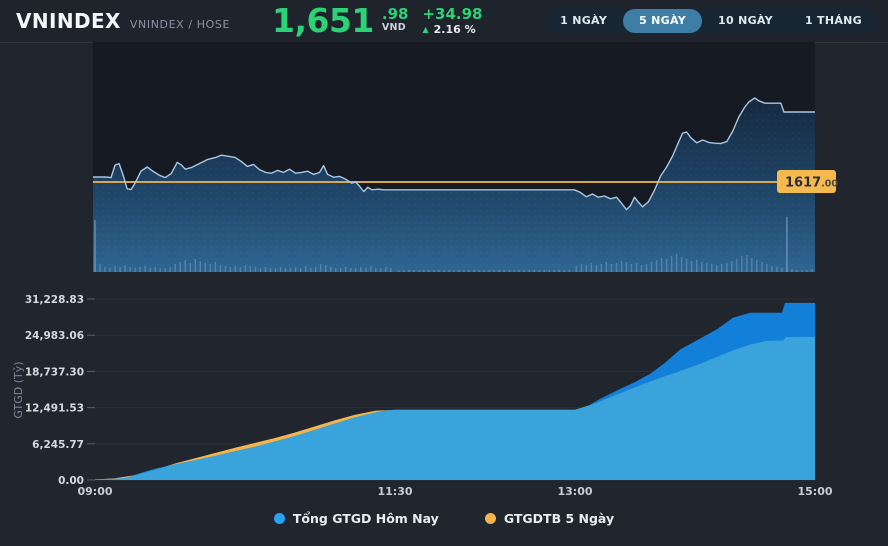 This screenshot has height=546, width=888. I want to click on reference-price-label: 1617.00, so click(807, 181).